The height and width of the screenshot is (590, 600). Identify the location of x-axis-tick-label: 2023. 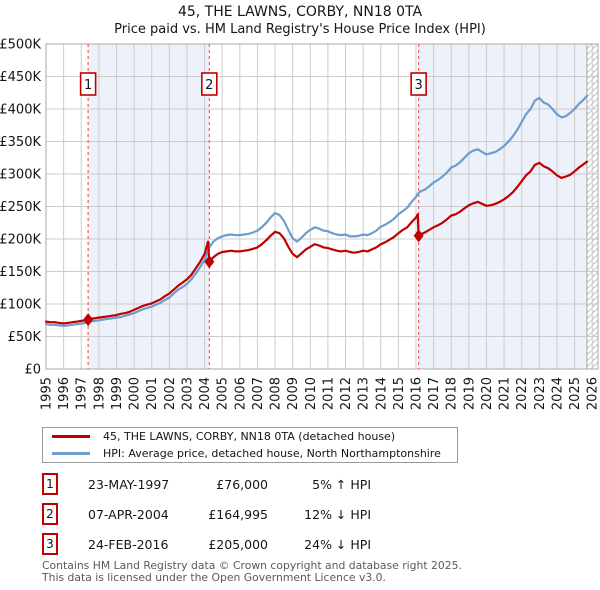
(540, 393).